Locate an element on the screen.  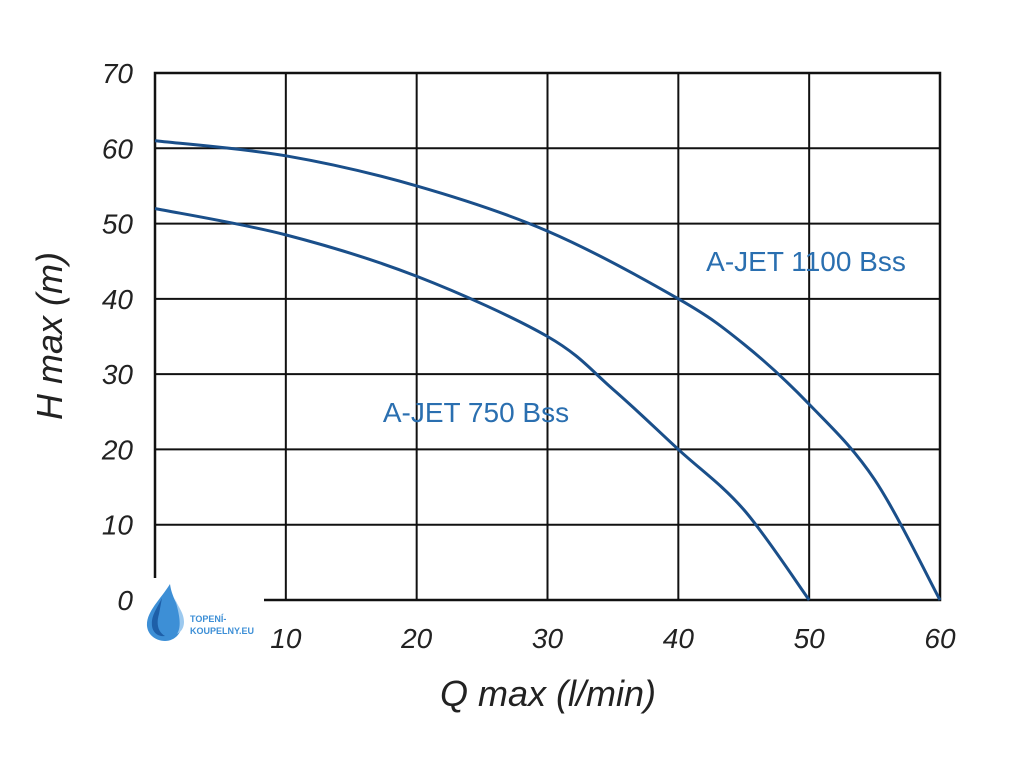
topeni-koupelny-logo: TOPENÍ- KOUPELNY.EU is located at coordinates (202, 614).